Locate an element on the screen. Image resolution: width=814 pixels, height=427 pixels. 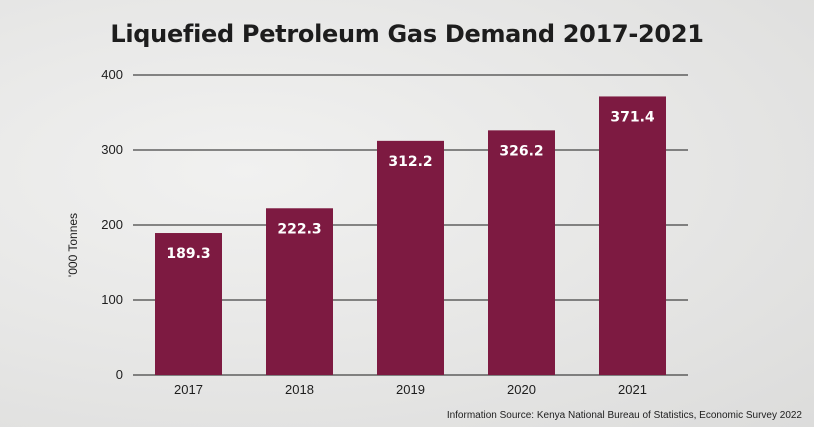
y-tick-label: 400 is located at coordinates (112, 74).